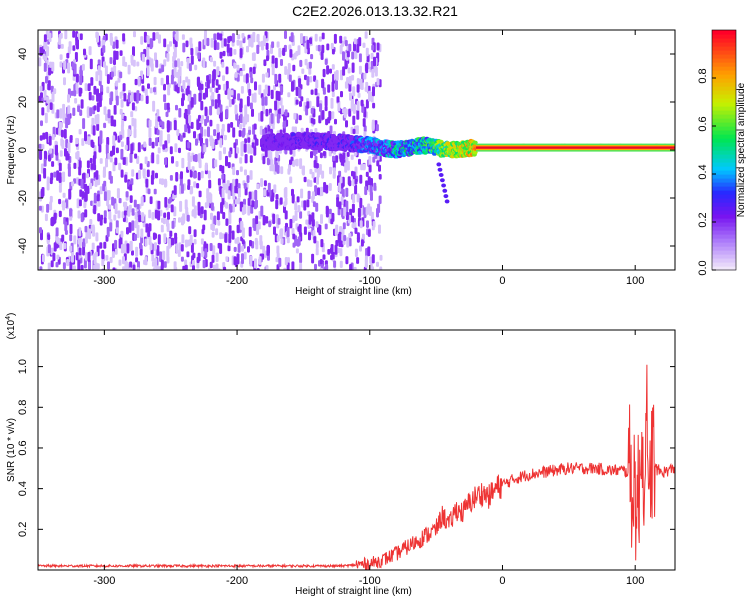  Describe the element at coordinates (575, 147) in the screenshot. I see `carrier-band-core` at that location.